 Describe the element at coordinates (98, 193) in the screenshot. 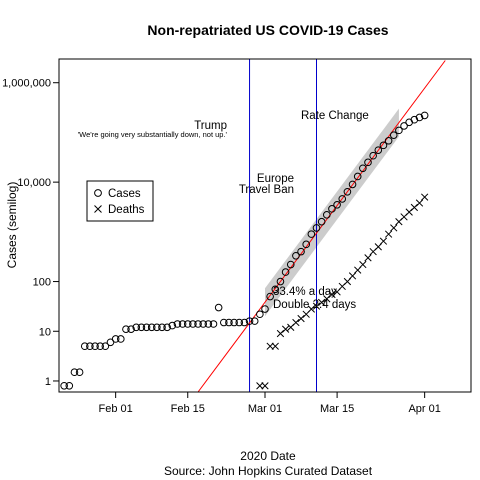

I see `legend-cases-marker` at that location.